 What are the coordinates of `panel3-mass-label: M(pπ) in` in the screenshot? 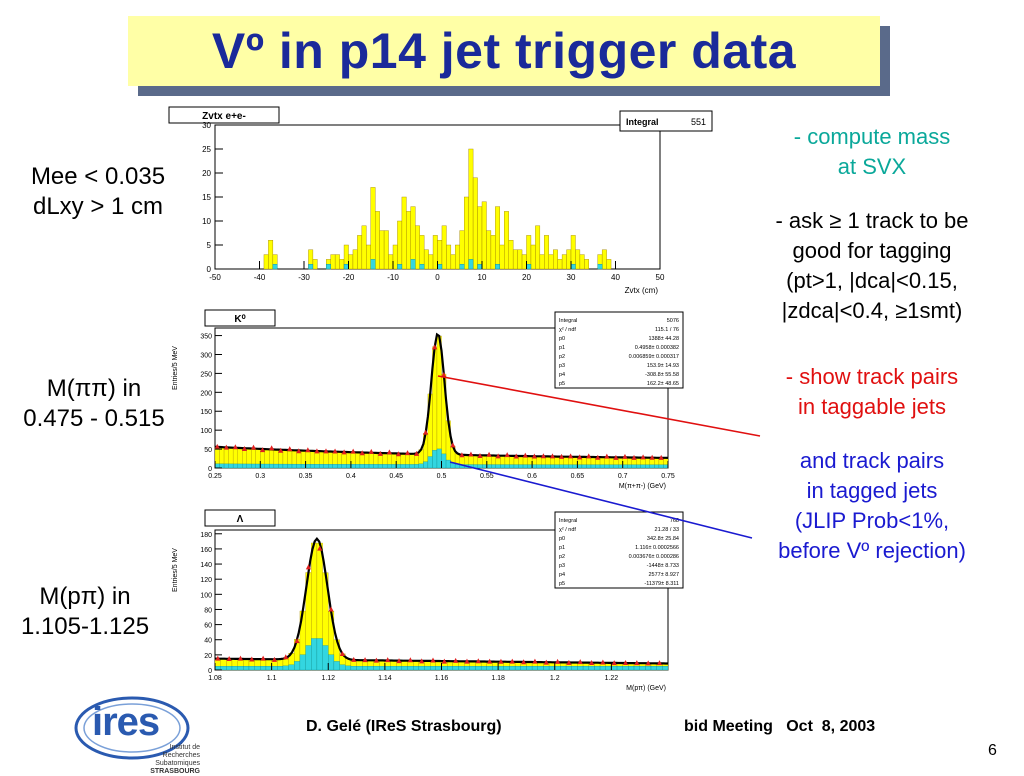 It's located at (85, 596).